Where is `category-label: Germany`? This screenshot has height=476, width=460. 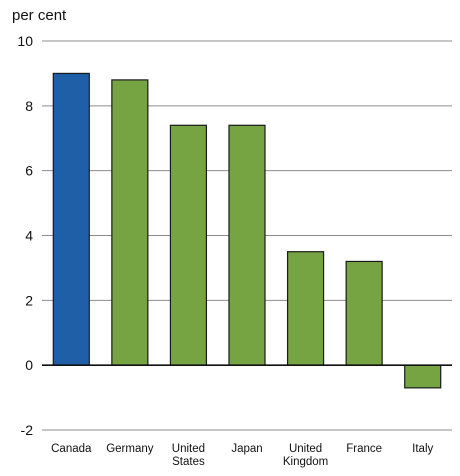 category-label: Germany is located at coordinates (130, 449).